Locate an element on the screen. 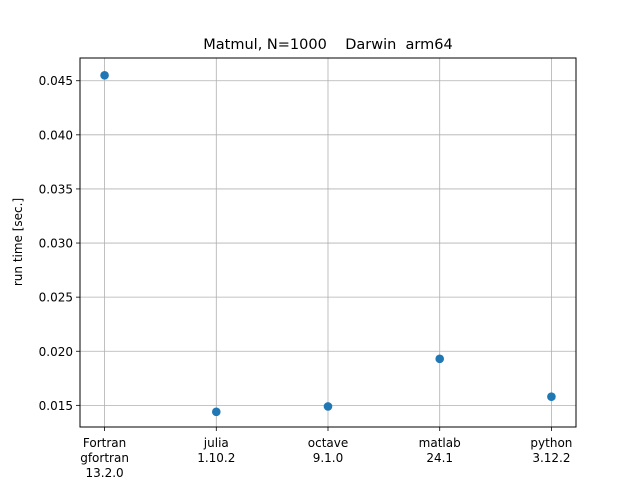 This screenshot has height=480, width=640. x-tick-label: julia is located at coordinates (216, 443).